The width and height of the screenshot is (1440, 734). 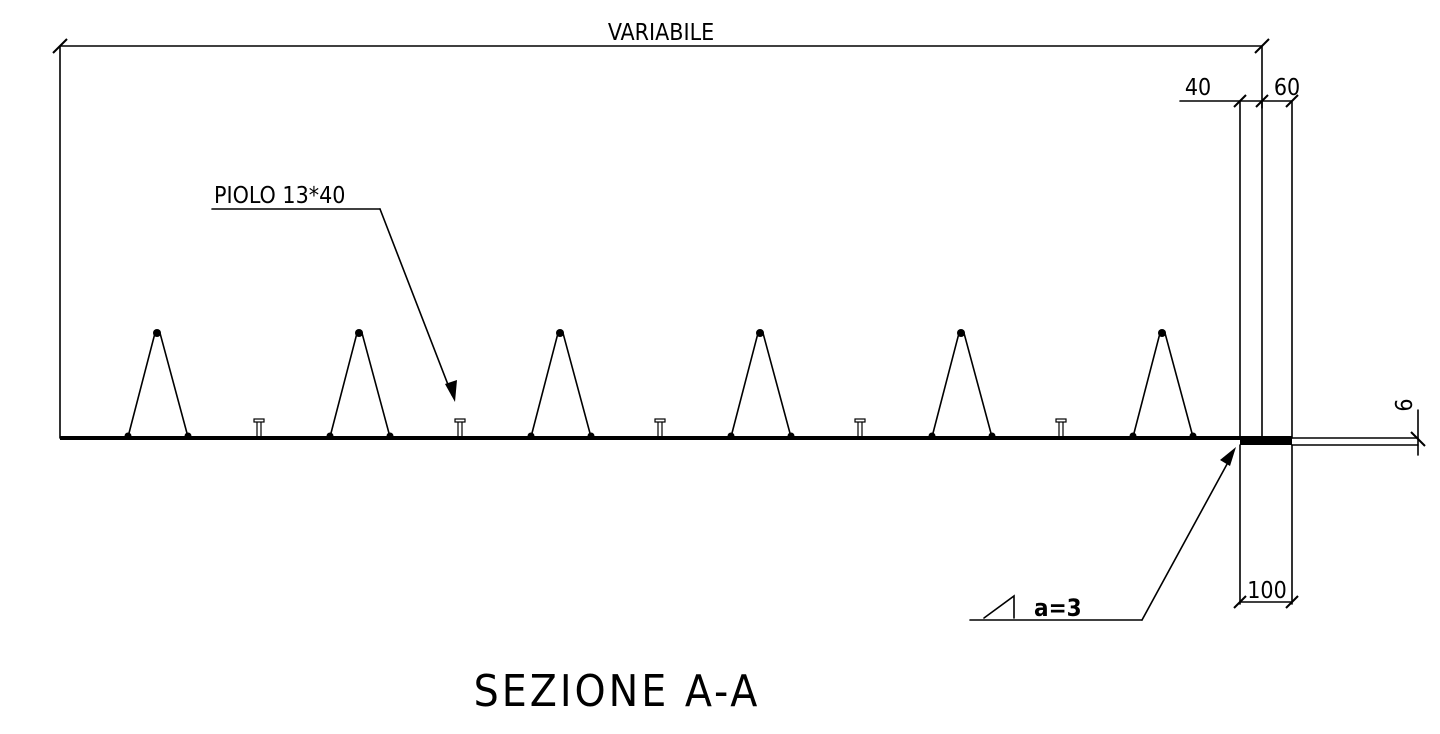 What do you see at coordinates (1287, 88) in the screenshot?
I see `right-thickness-label: 60` at bounding box center [1287, 88].